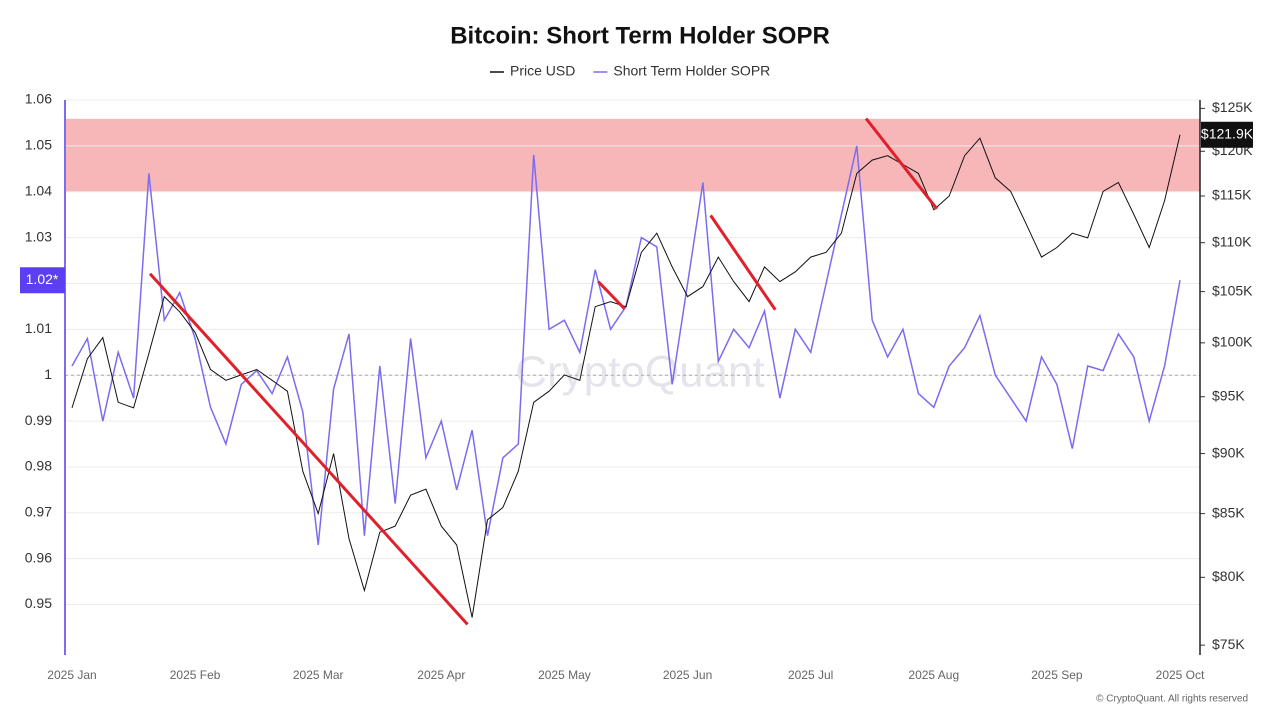  What do you see at coordinates (1232, 107) in the screenshot?
I see `y2-tick-label: $125K` at bounding box center [1232, 107].